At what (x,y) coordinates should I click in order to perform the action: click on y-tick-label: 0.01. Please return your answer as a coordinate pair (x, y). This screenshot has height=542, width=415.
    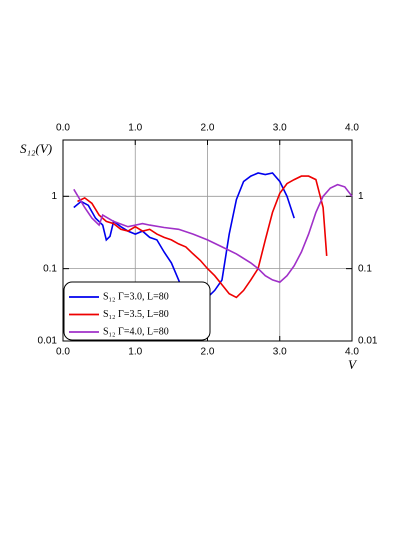
    Looking at the image, I should click on (48, 341).